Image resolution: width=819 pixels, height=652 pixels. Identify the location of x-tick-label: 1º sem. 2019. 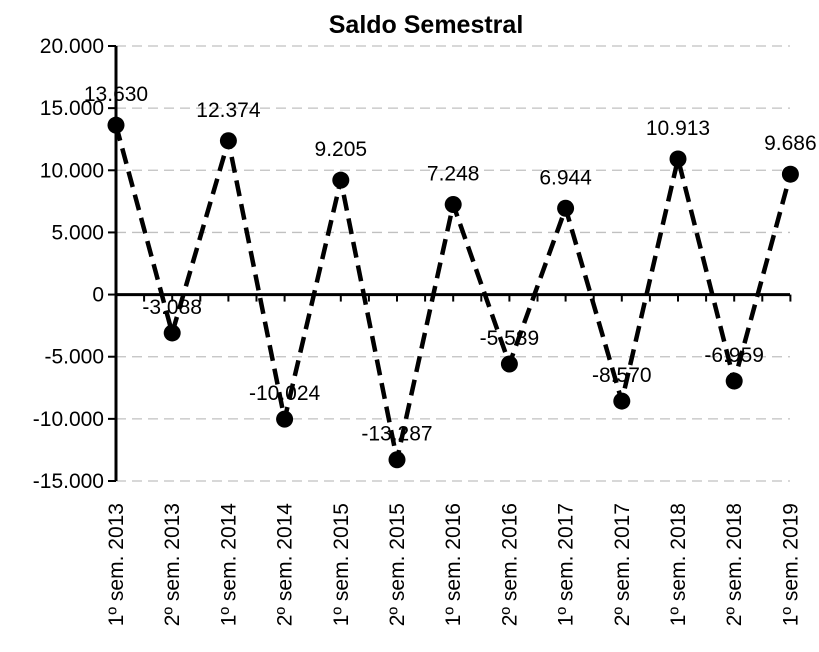
(790, 564).